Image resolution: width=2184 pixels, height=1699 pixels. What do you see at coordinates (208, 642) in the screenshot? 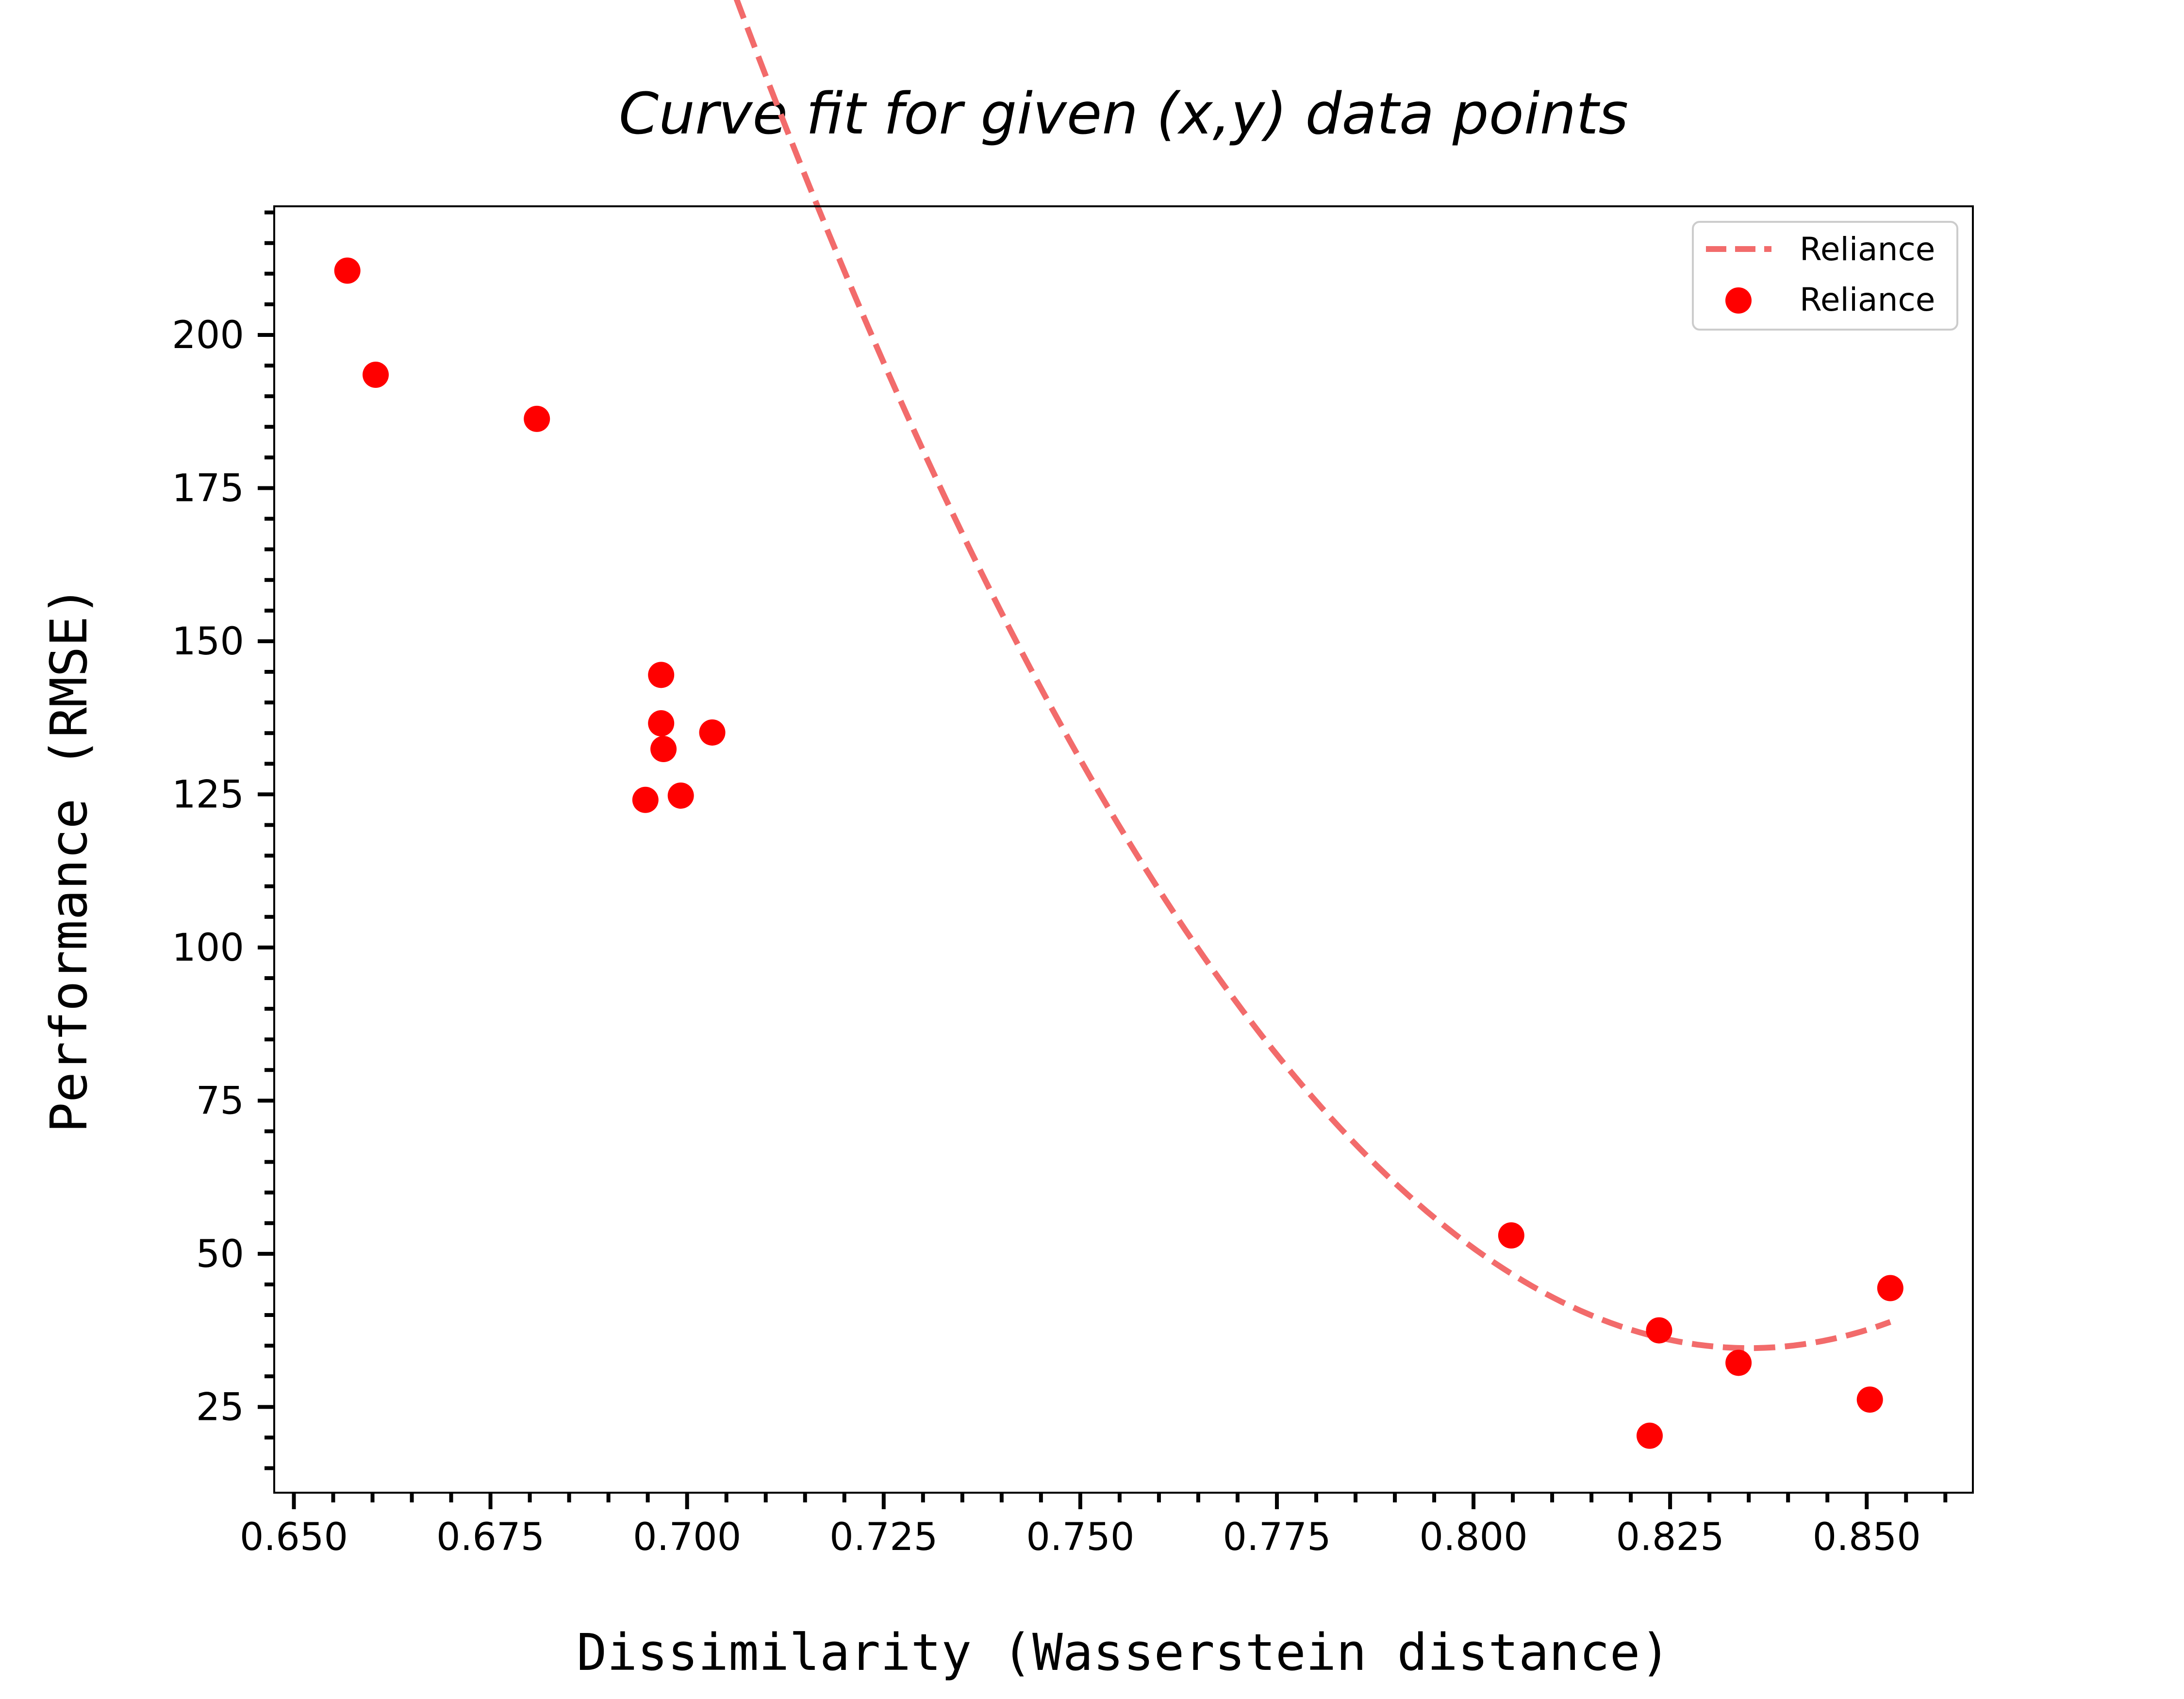
I see `y-tick-label: 150` at bounding box center [208, 642].